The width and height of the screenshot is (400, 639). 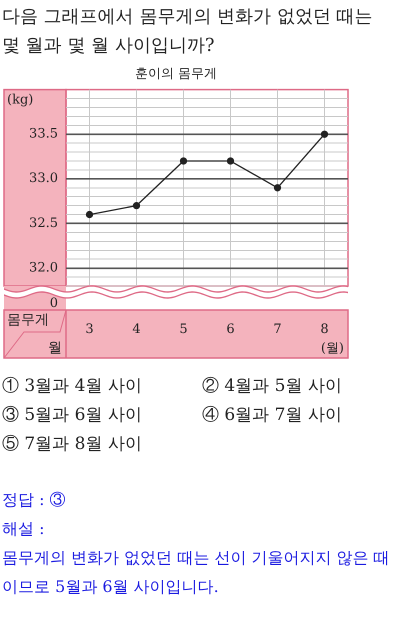 I want to click on text: ④ 6월과 7월 사이, so click(x=272, y=415).